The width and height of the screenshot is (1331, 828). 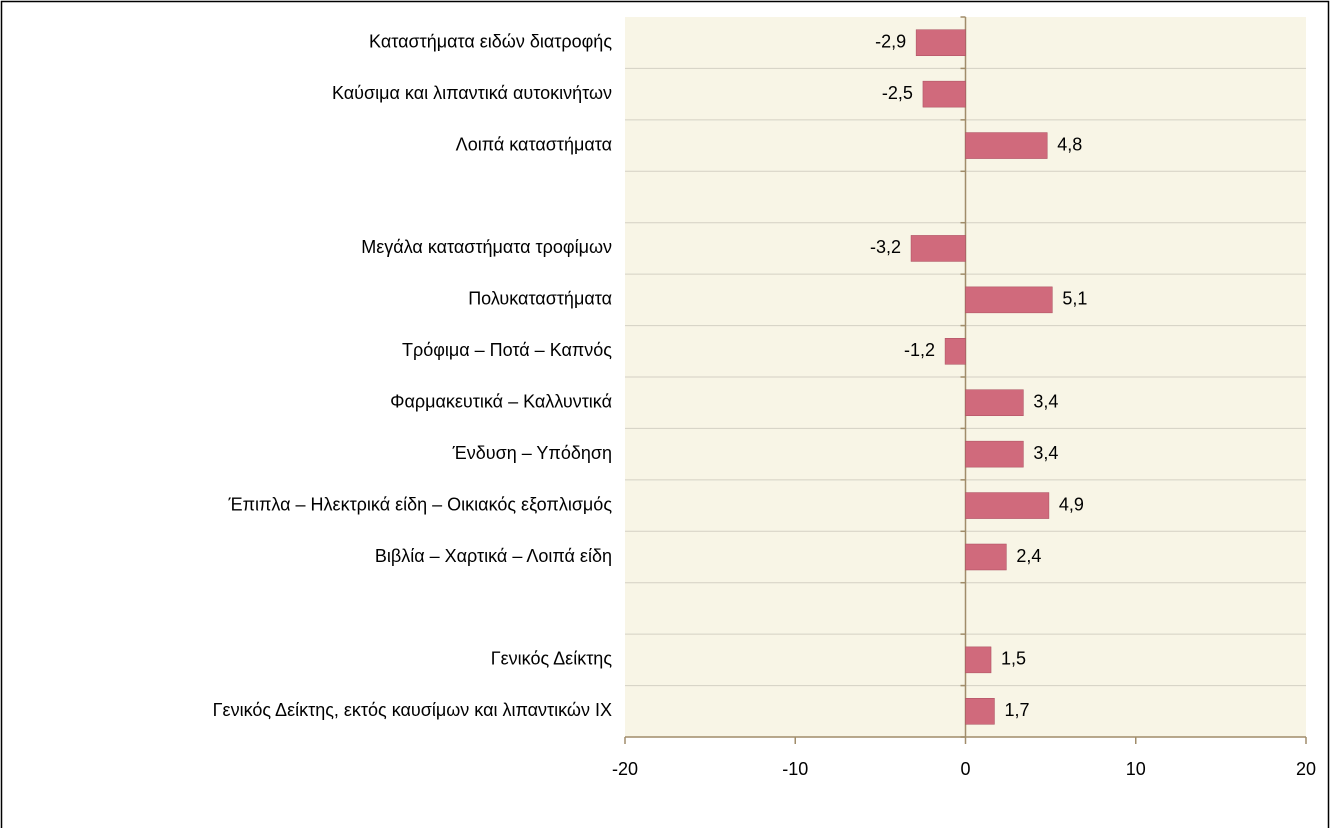 I want to click on value-label: 2,4, so click(x=1028, y=556).